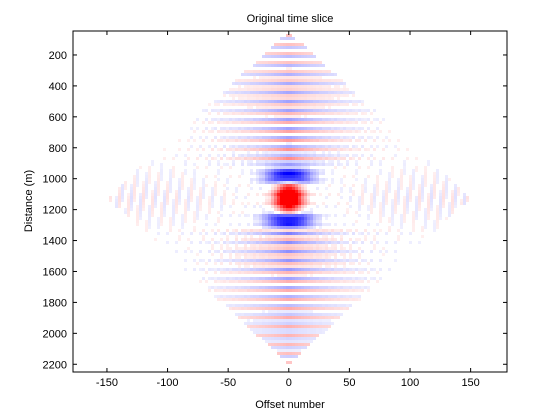 This screenshot has height=420, width=560. I want to click on x-tick-label: 100, so click(410, 383).